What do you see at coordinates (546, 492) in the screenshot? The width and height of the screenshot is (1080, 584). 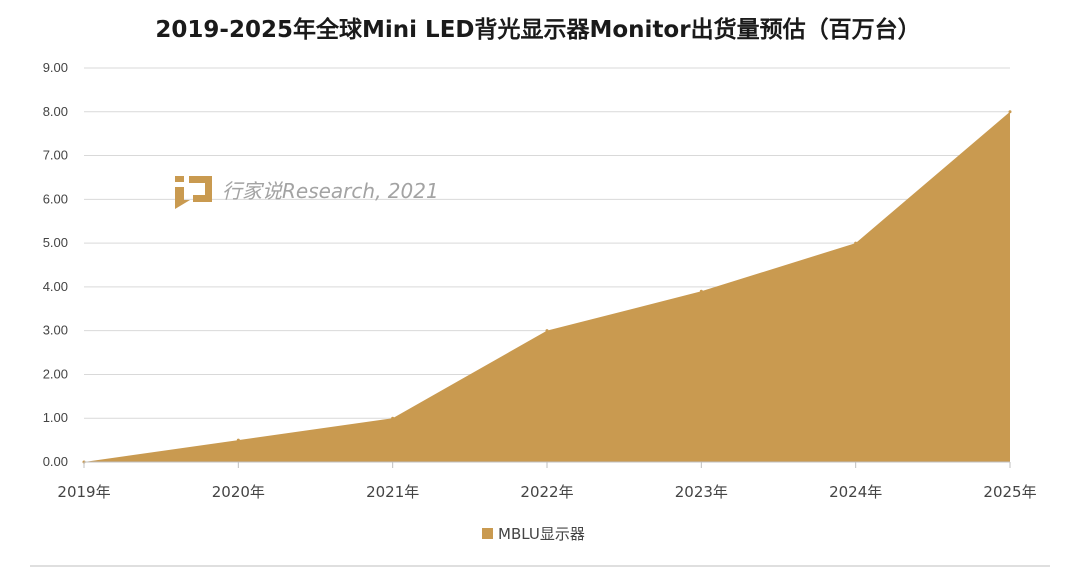 I see `x-tick-label: 2022年` at bounding box center [546, 492].